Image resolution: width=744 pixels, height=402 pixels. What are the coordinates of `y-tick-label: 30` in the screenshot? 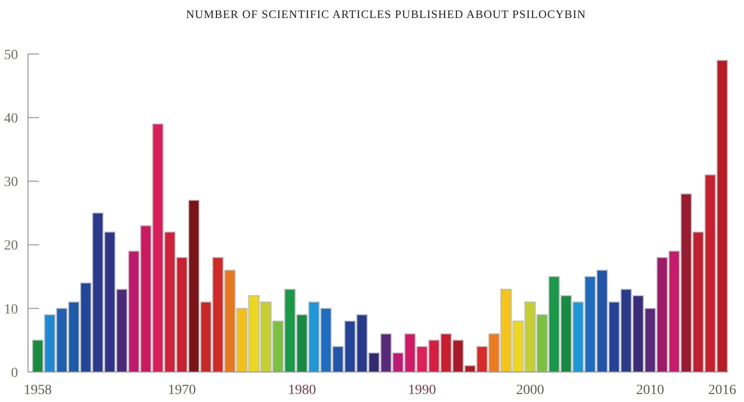 It's located at (11, 182).